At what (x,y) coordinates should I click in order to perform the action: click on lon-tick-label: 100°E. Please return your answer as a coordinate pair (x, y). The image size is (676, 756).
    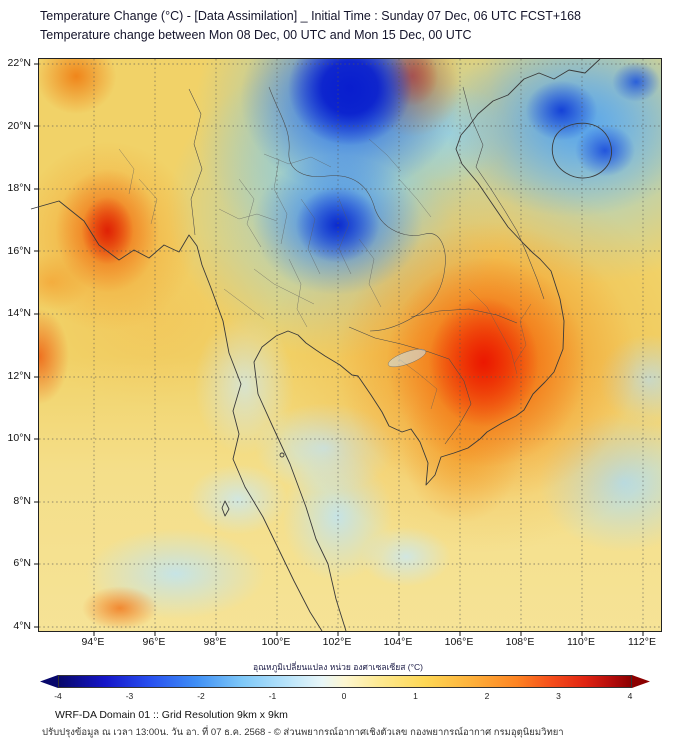
    Looking at the image, I should click on (276, 642).